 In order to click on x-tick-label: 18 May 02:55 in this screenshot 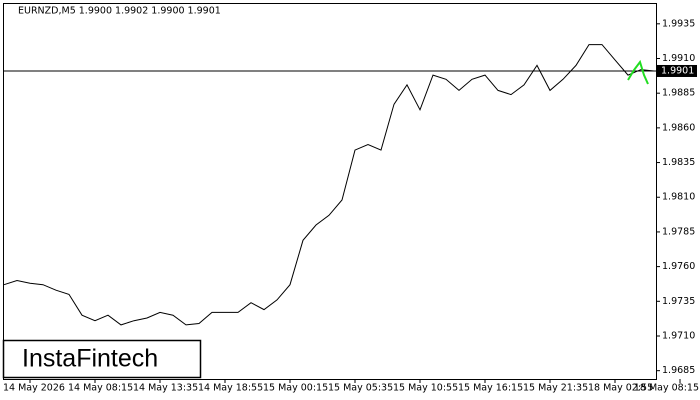, I will do `click(620, 388)`.